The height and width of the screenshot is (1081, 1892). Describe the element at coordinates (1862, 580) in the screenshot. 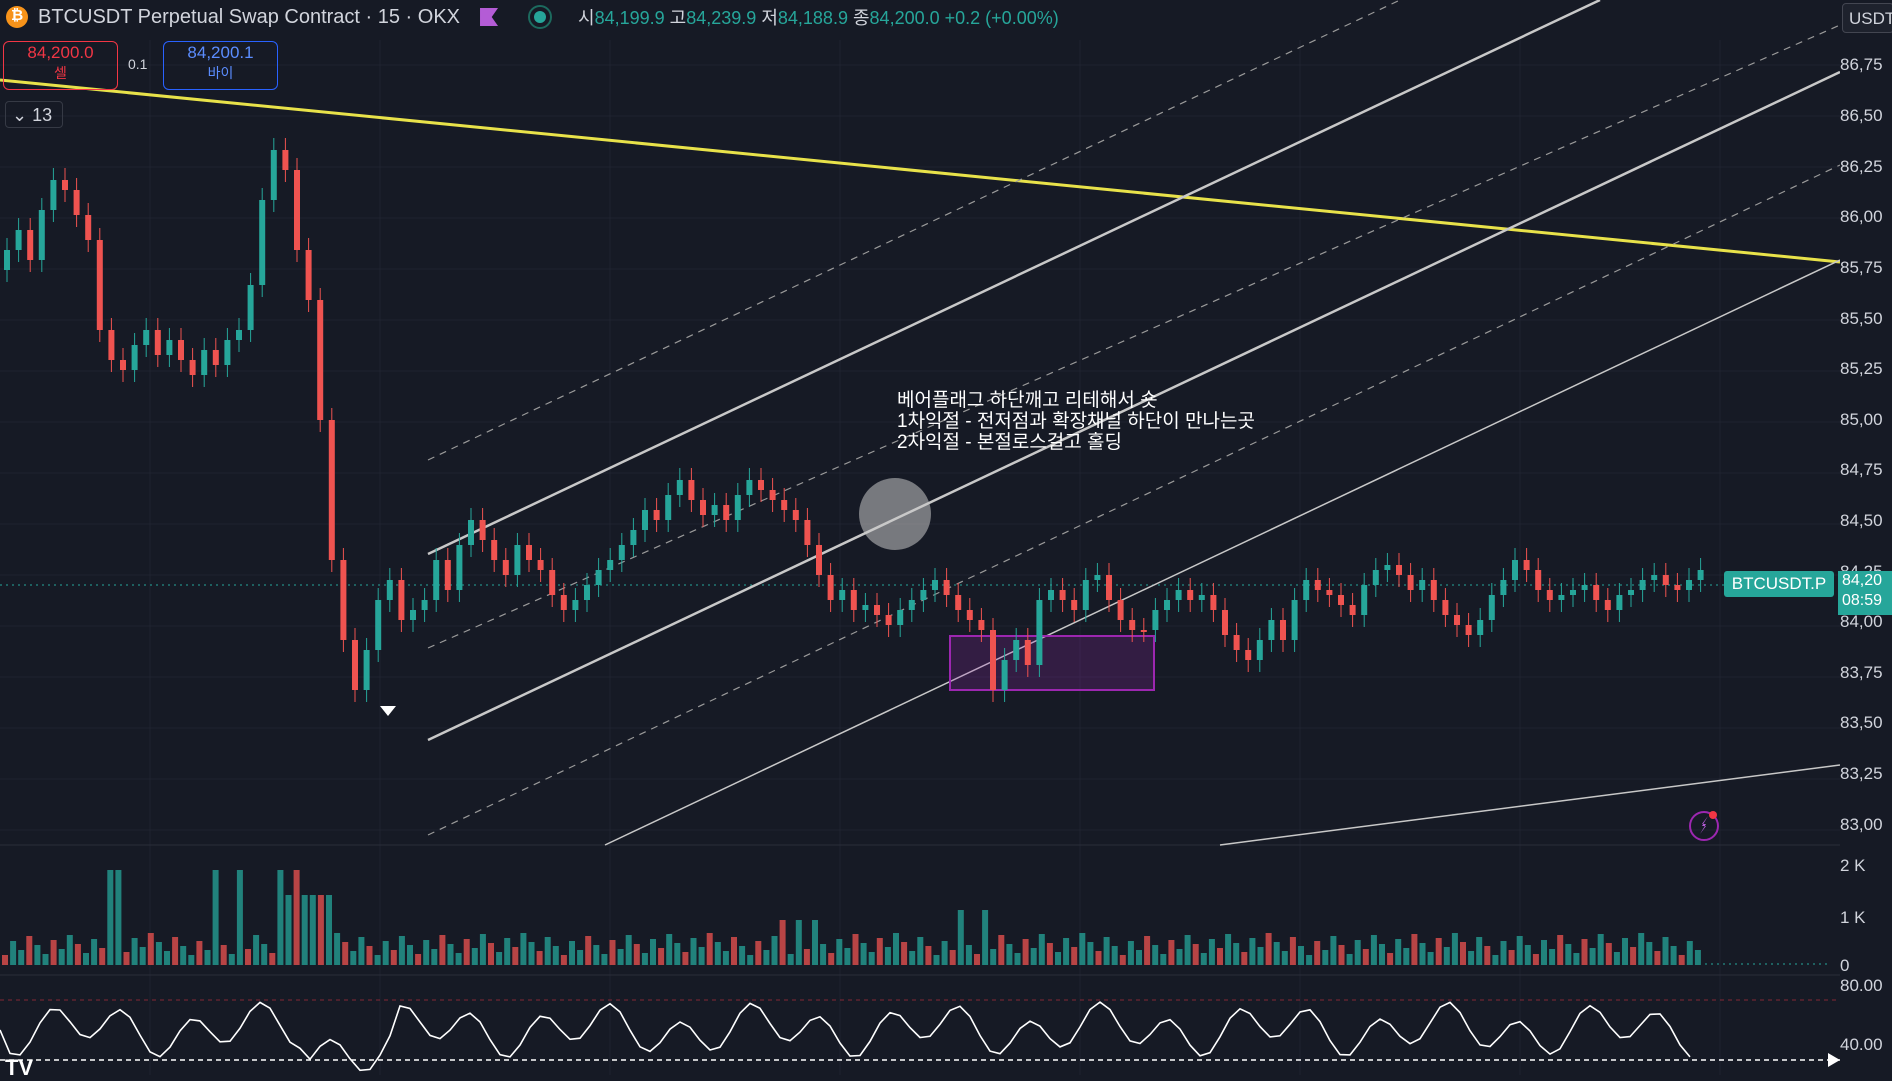

I see `current-price: 84,20` at that location.